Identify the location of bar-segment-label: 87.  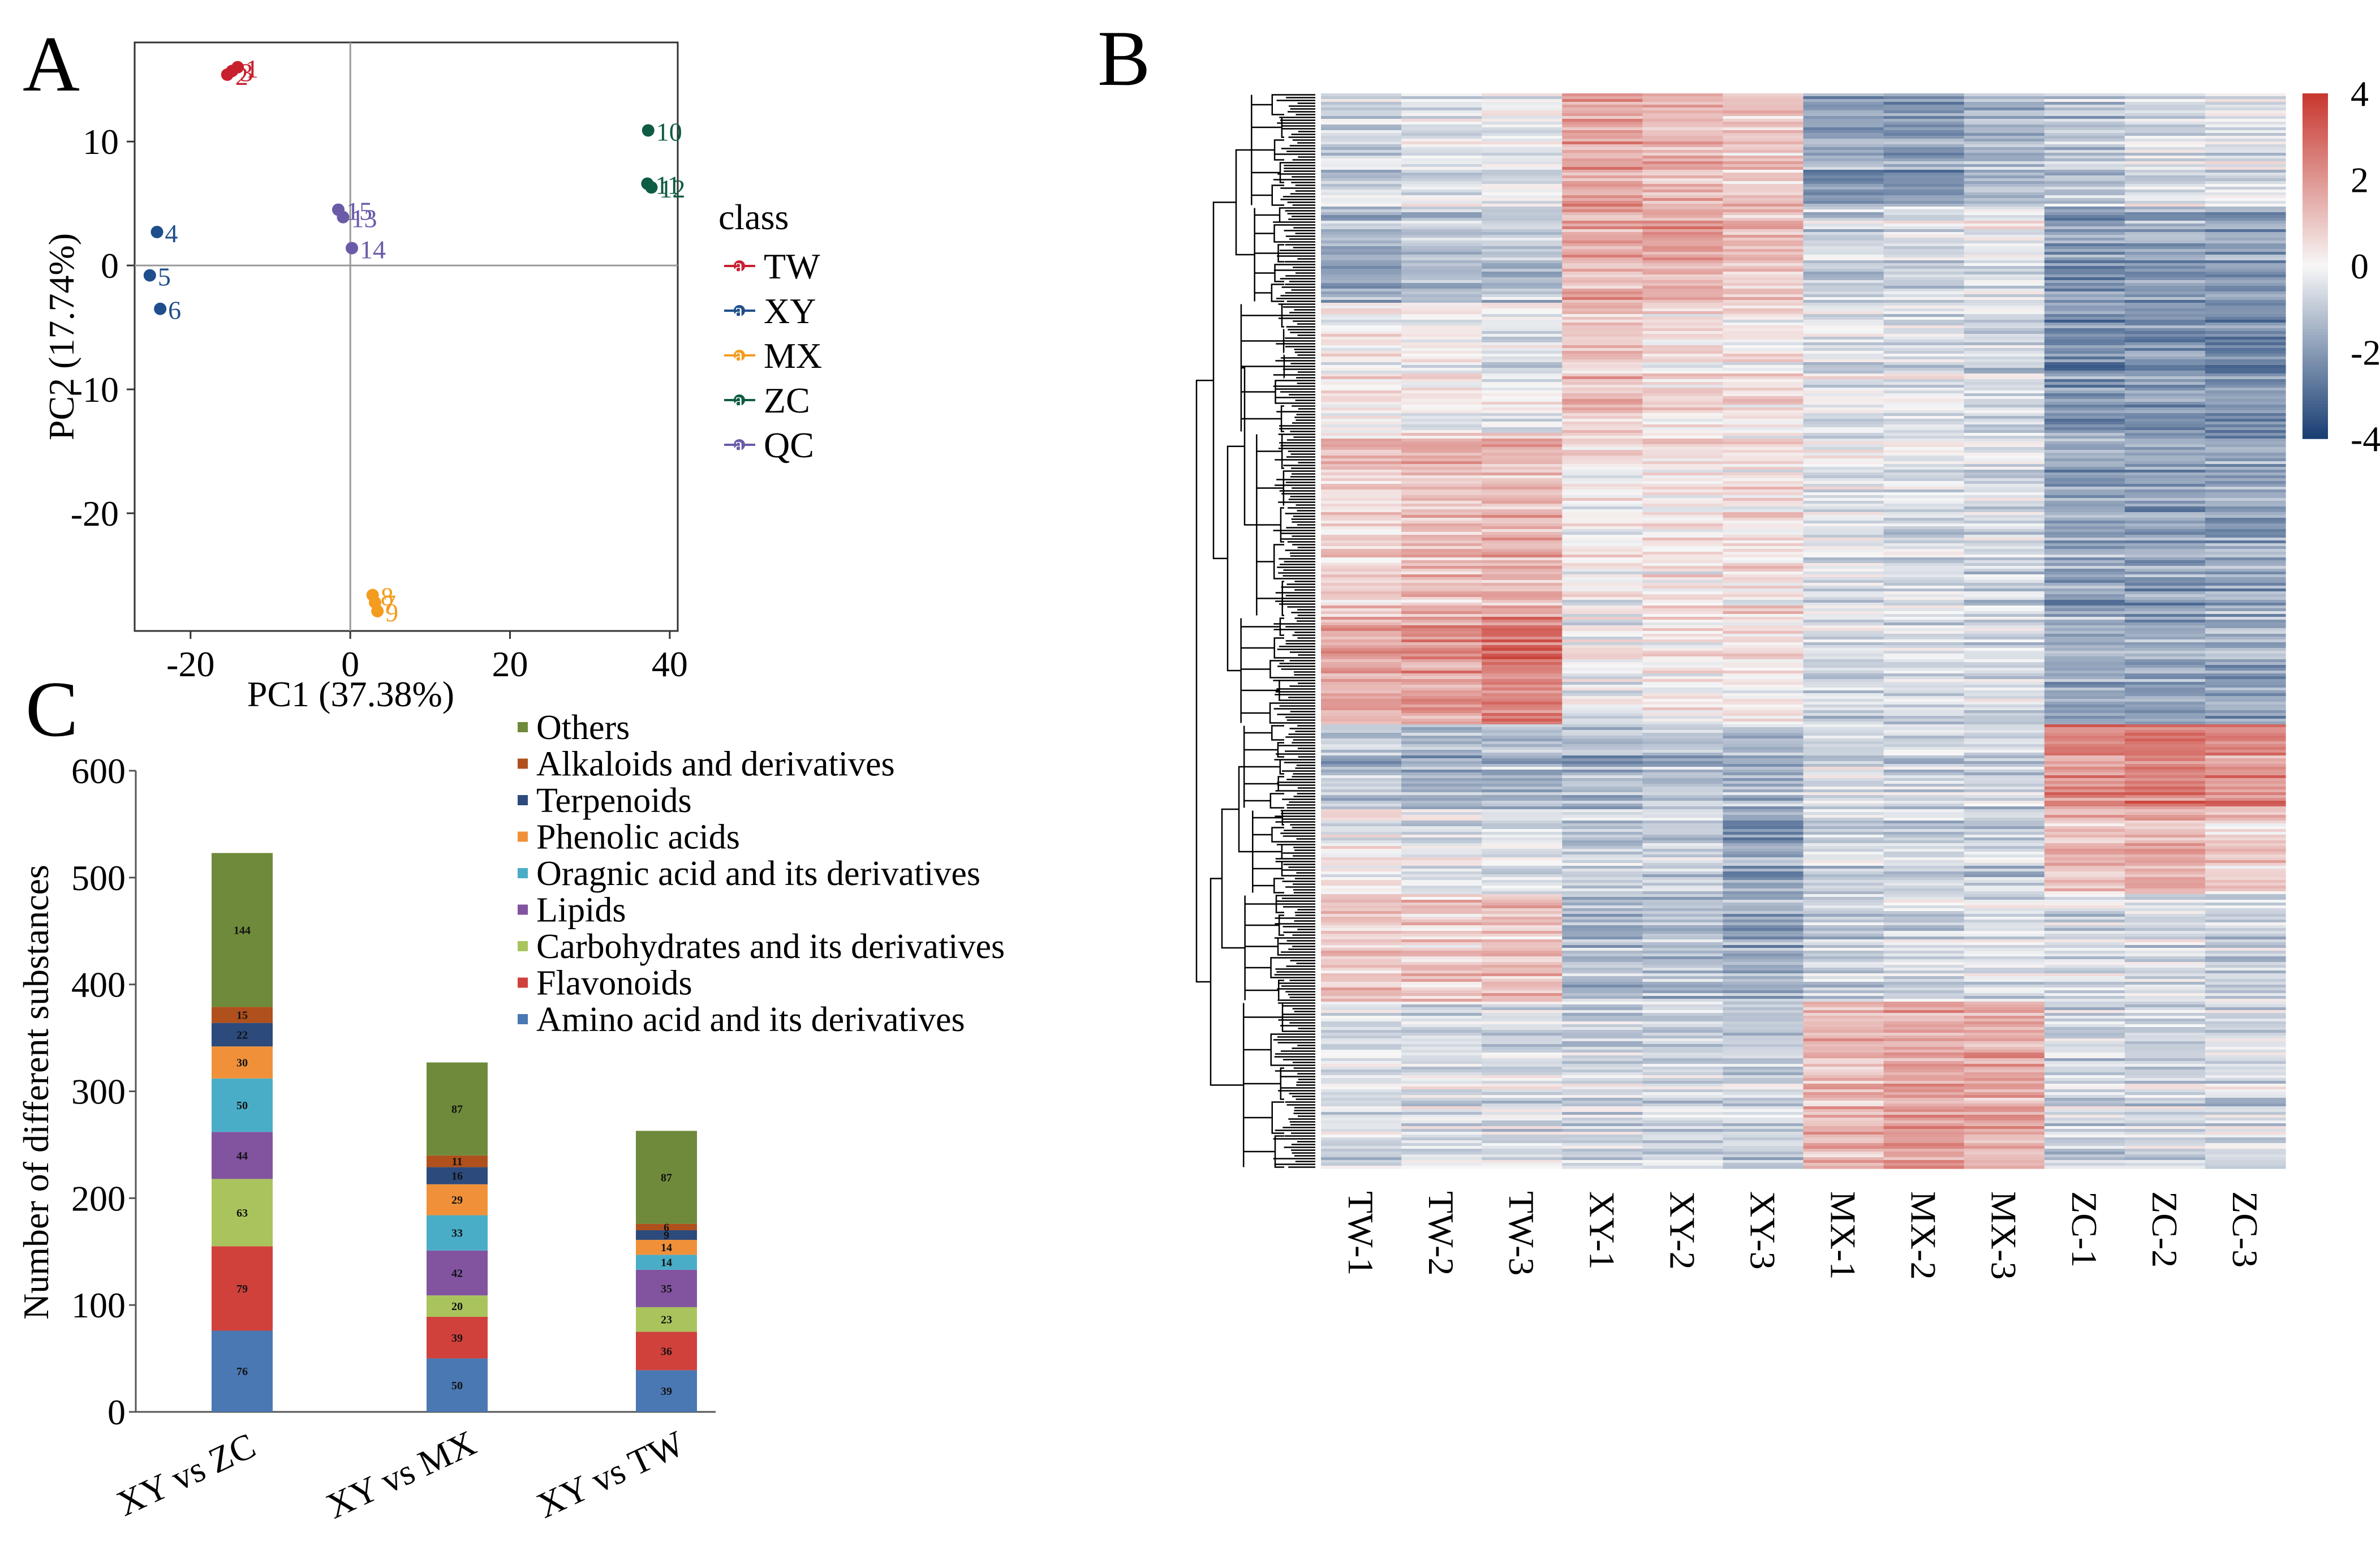
(666, 1178).